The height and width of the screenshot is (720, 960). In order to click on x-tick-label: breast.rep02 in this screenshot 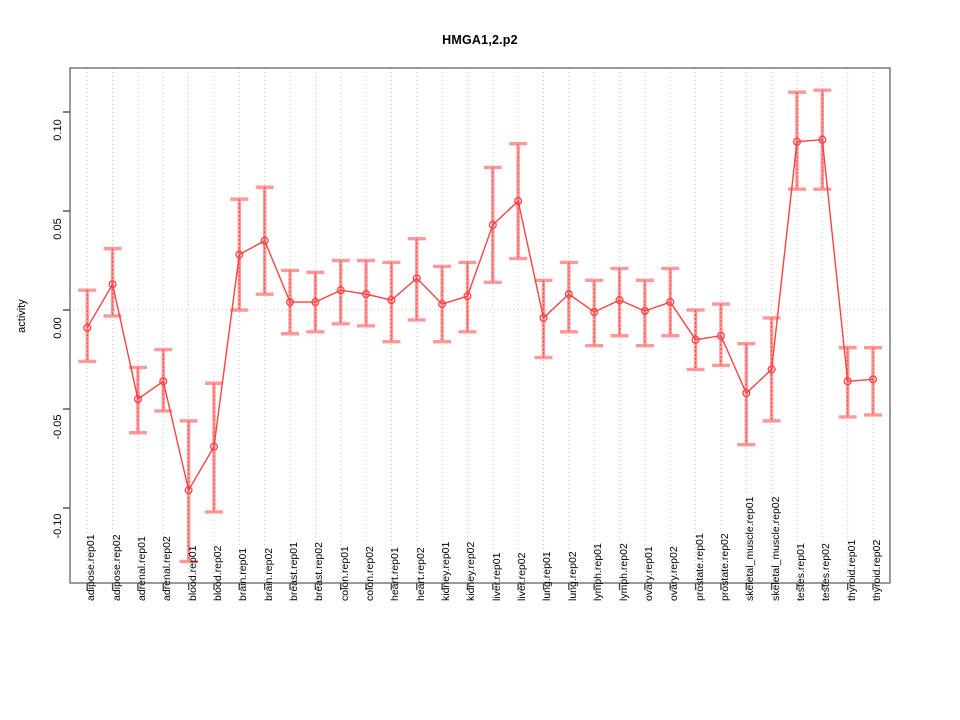, I will do `click(319, 571)`.